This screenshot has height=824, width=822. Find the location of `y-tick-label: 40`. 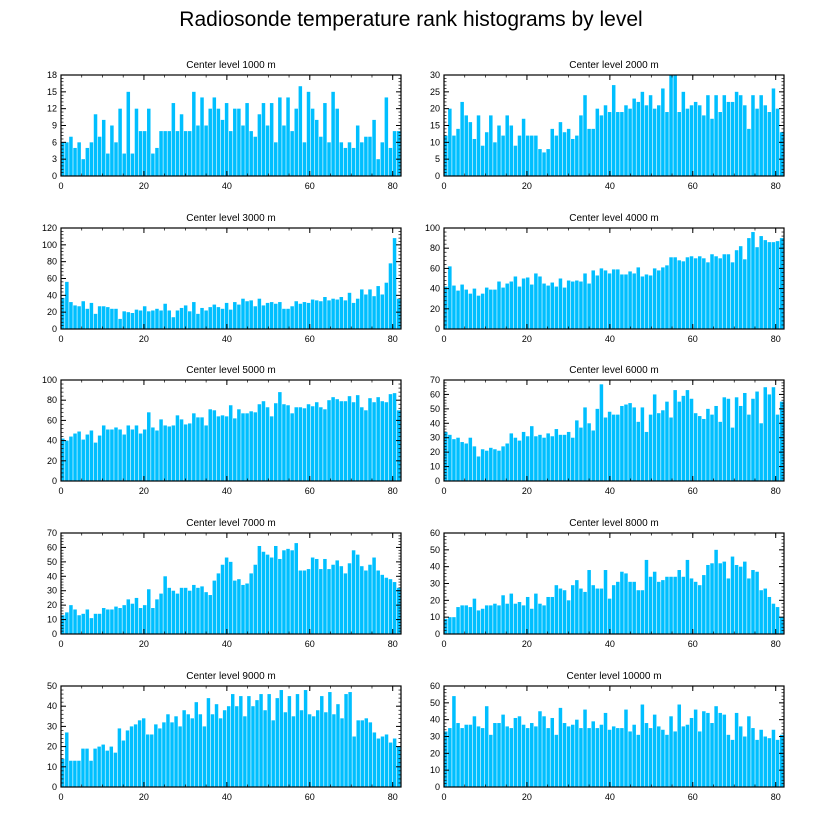

y-tick-label: 40 is located at coordinates (435, 720).